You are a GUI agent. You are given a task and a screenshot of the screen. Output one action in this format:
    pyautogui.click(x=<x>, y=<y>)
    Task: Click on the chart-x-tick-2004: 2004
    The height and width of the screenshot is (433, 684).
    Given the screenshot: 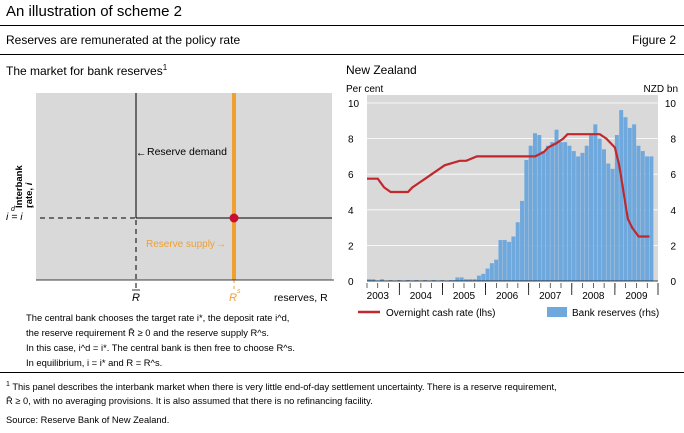 What is the action you would take?
    pyautogui.click(x=421, y=296)
    